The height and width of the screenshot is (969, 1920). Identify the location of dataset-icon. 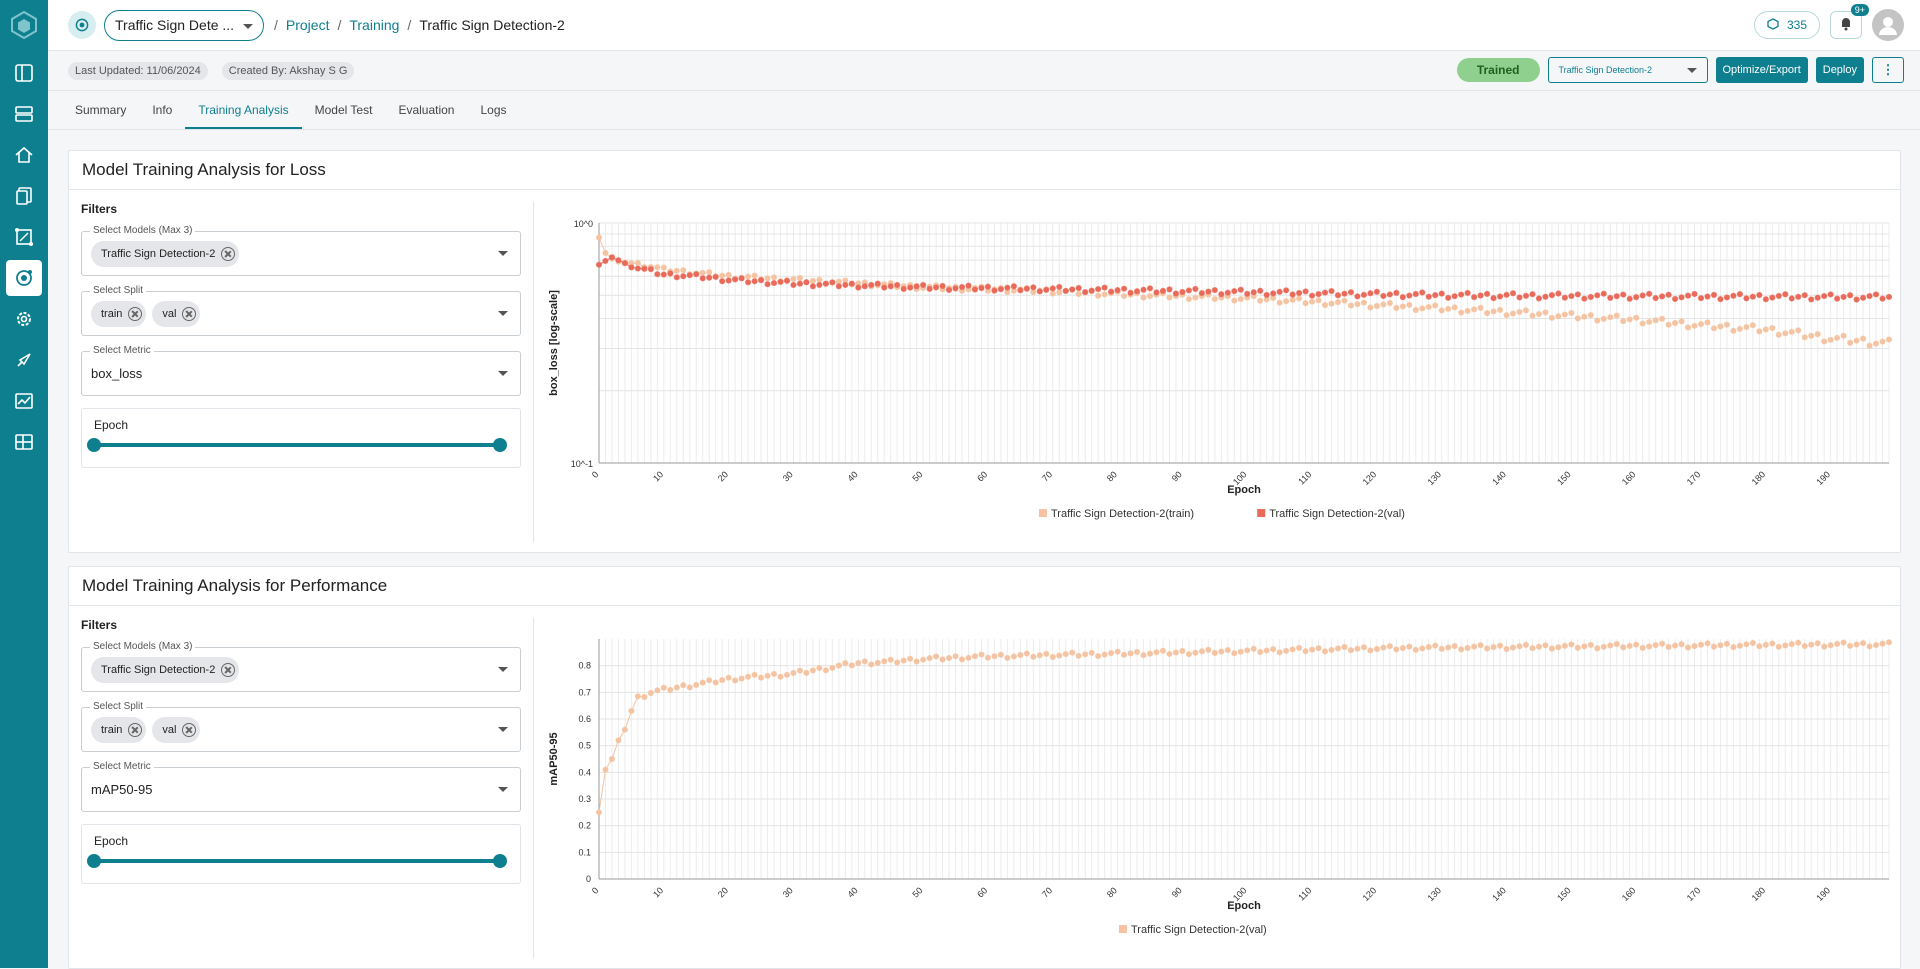
(24, 114).